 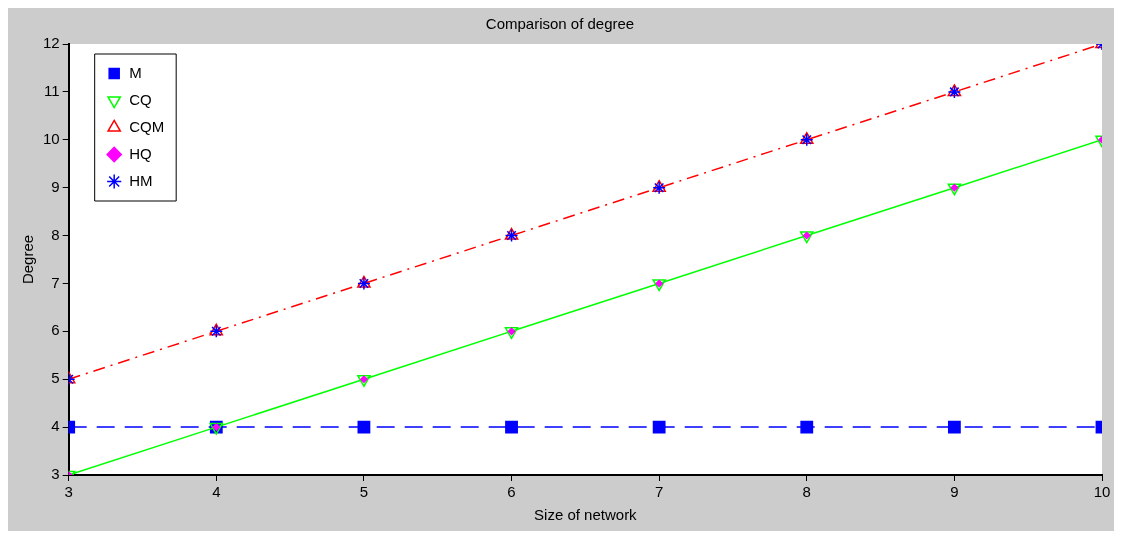 I want to click on x-tick-label: 6, so click(x=511, y=492).